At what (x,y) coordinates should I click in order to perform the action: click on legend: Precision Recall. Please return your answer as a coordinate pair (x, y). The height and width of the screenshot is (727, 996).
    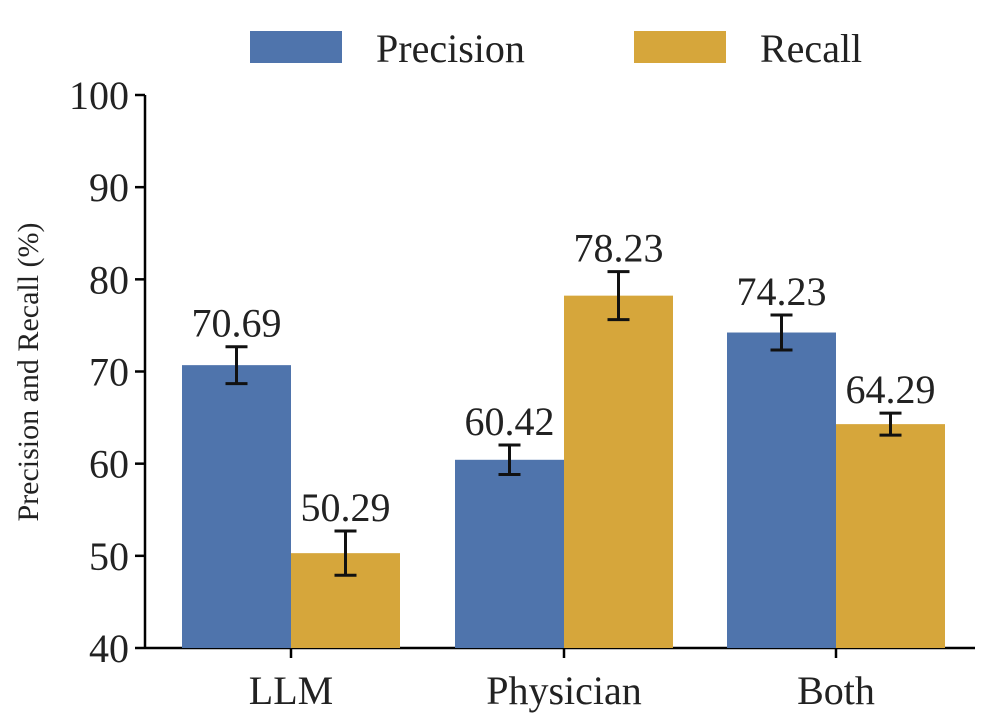
    Looking at the image, I should click on (556, 48).